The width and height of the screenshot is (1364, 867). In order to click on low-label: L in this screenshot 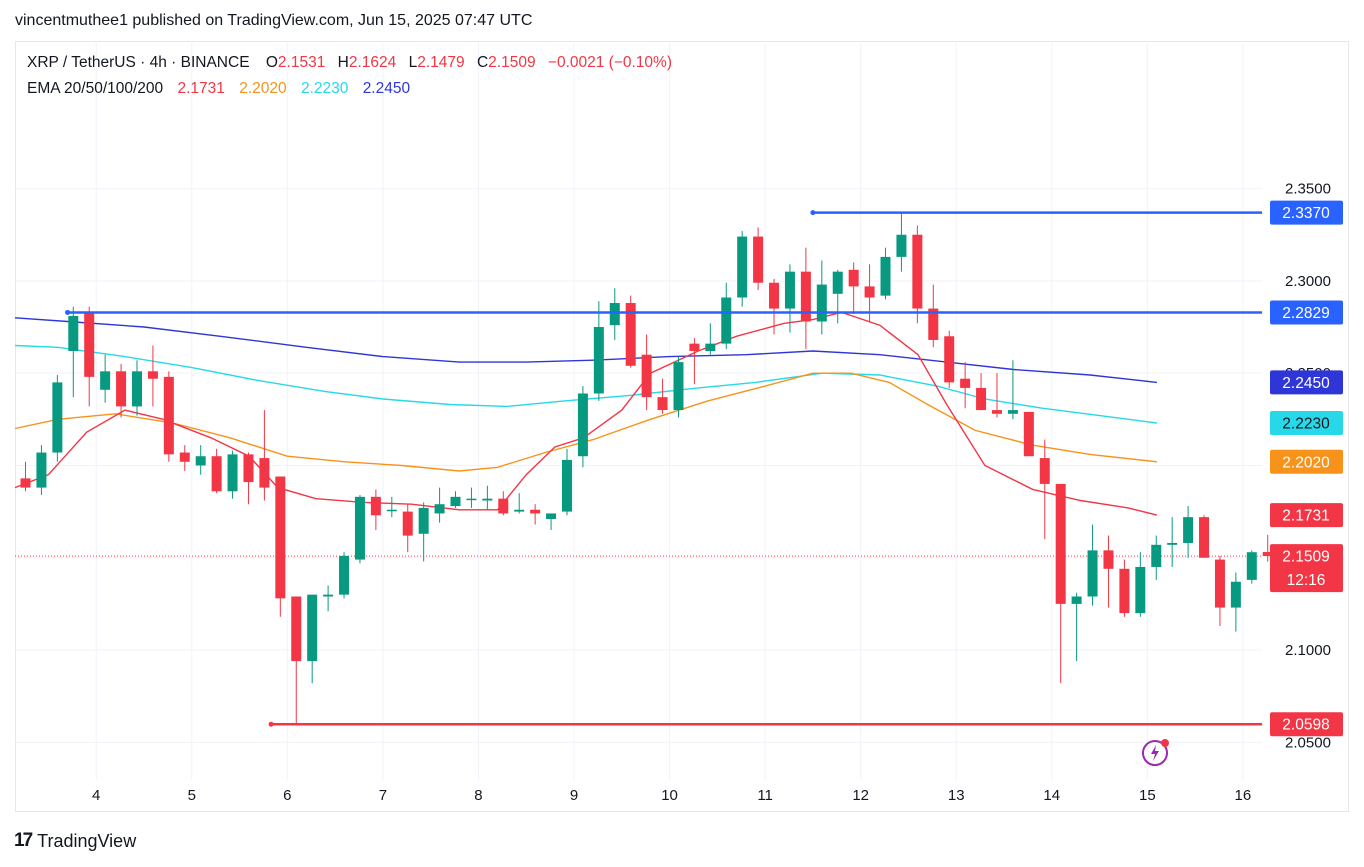, I will do `click(413, 62)`.